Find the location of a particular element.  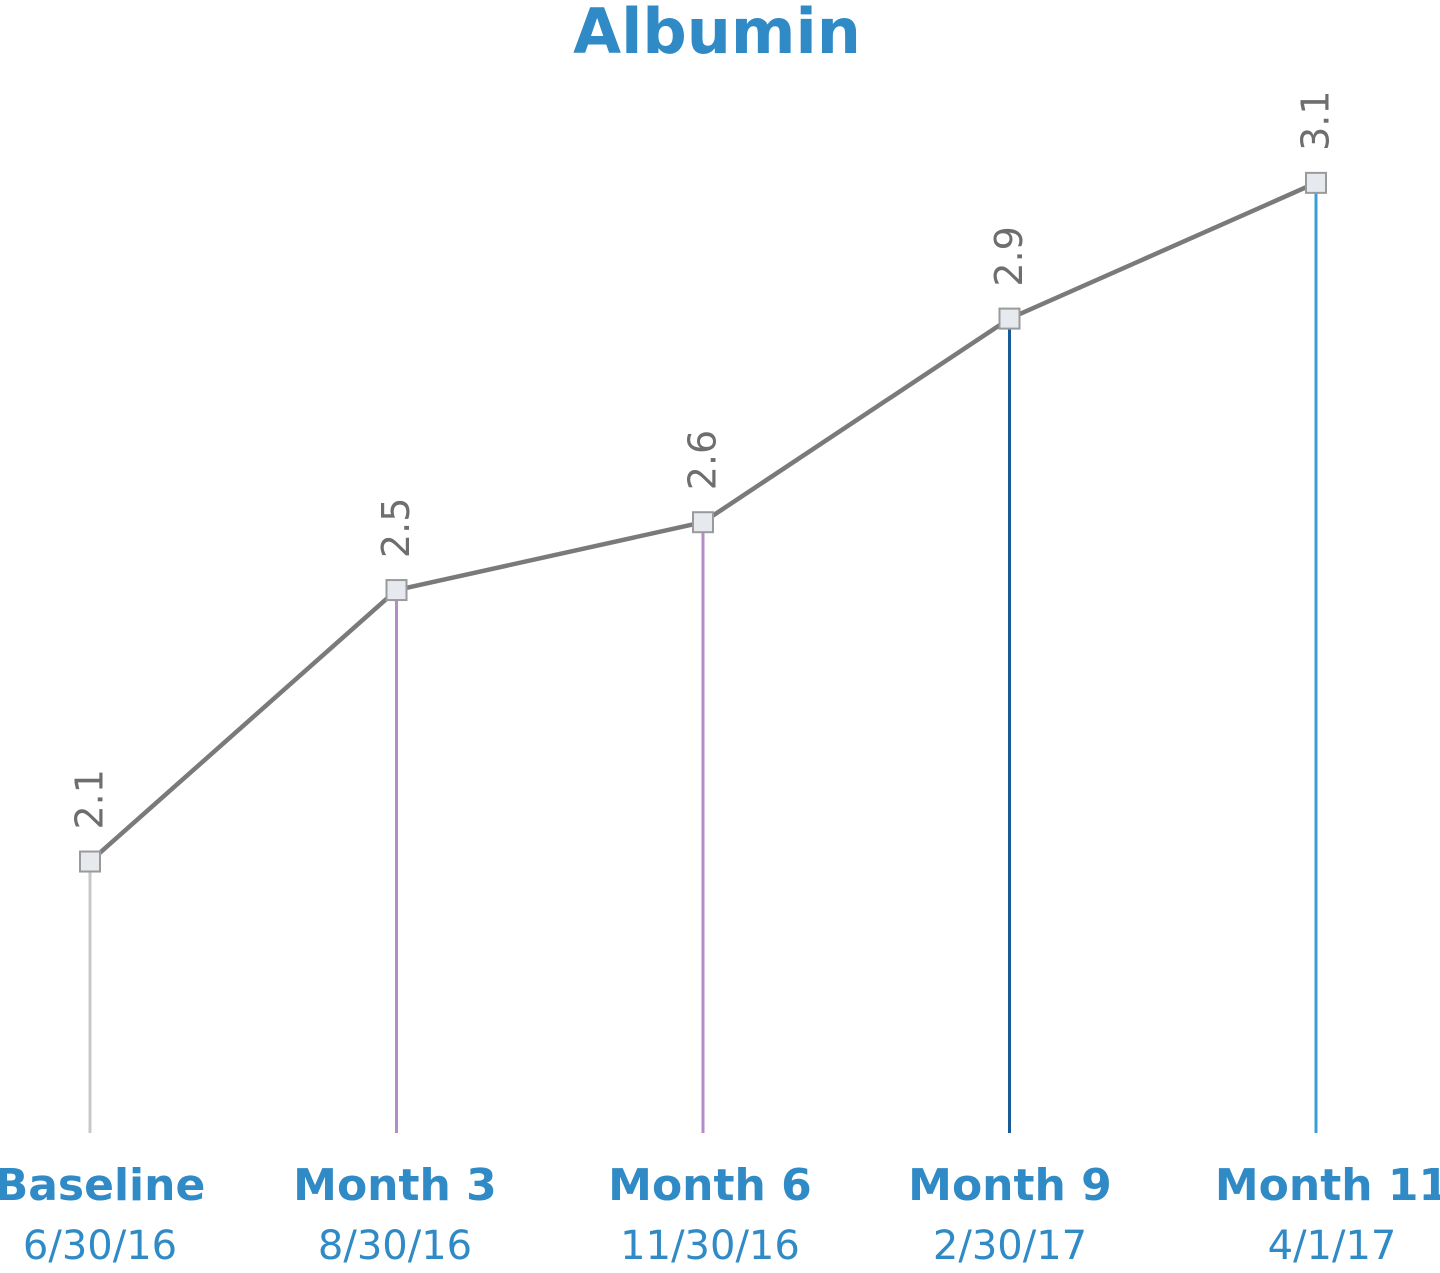

x-date-label: 4/1/17 is located at coordinates (1332, 1246).